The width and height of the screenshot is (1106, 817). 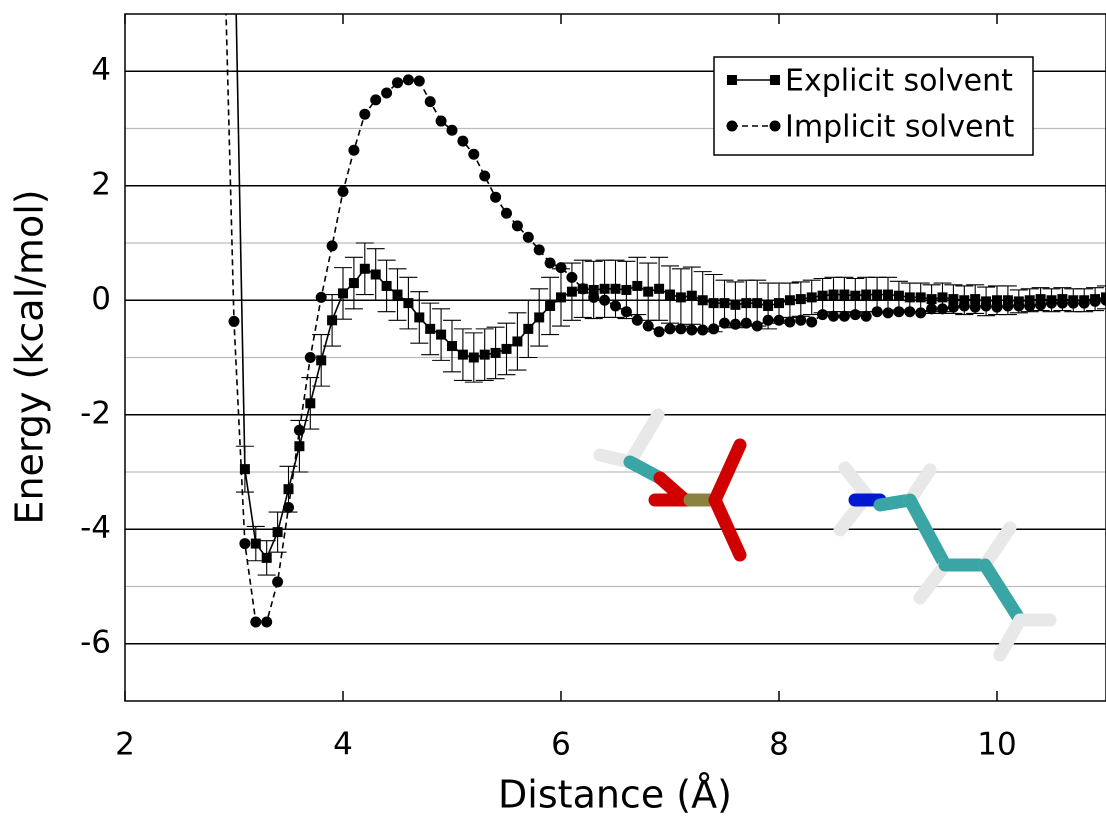 What do you see at coordinates (343, 745) in the screenshot?
I see `x-tick-label: 4` at bounding box center [343, 745].